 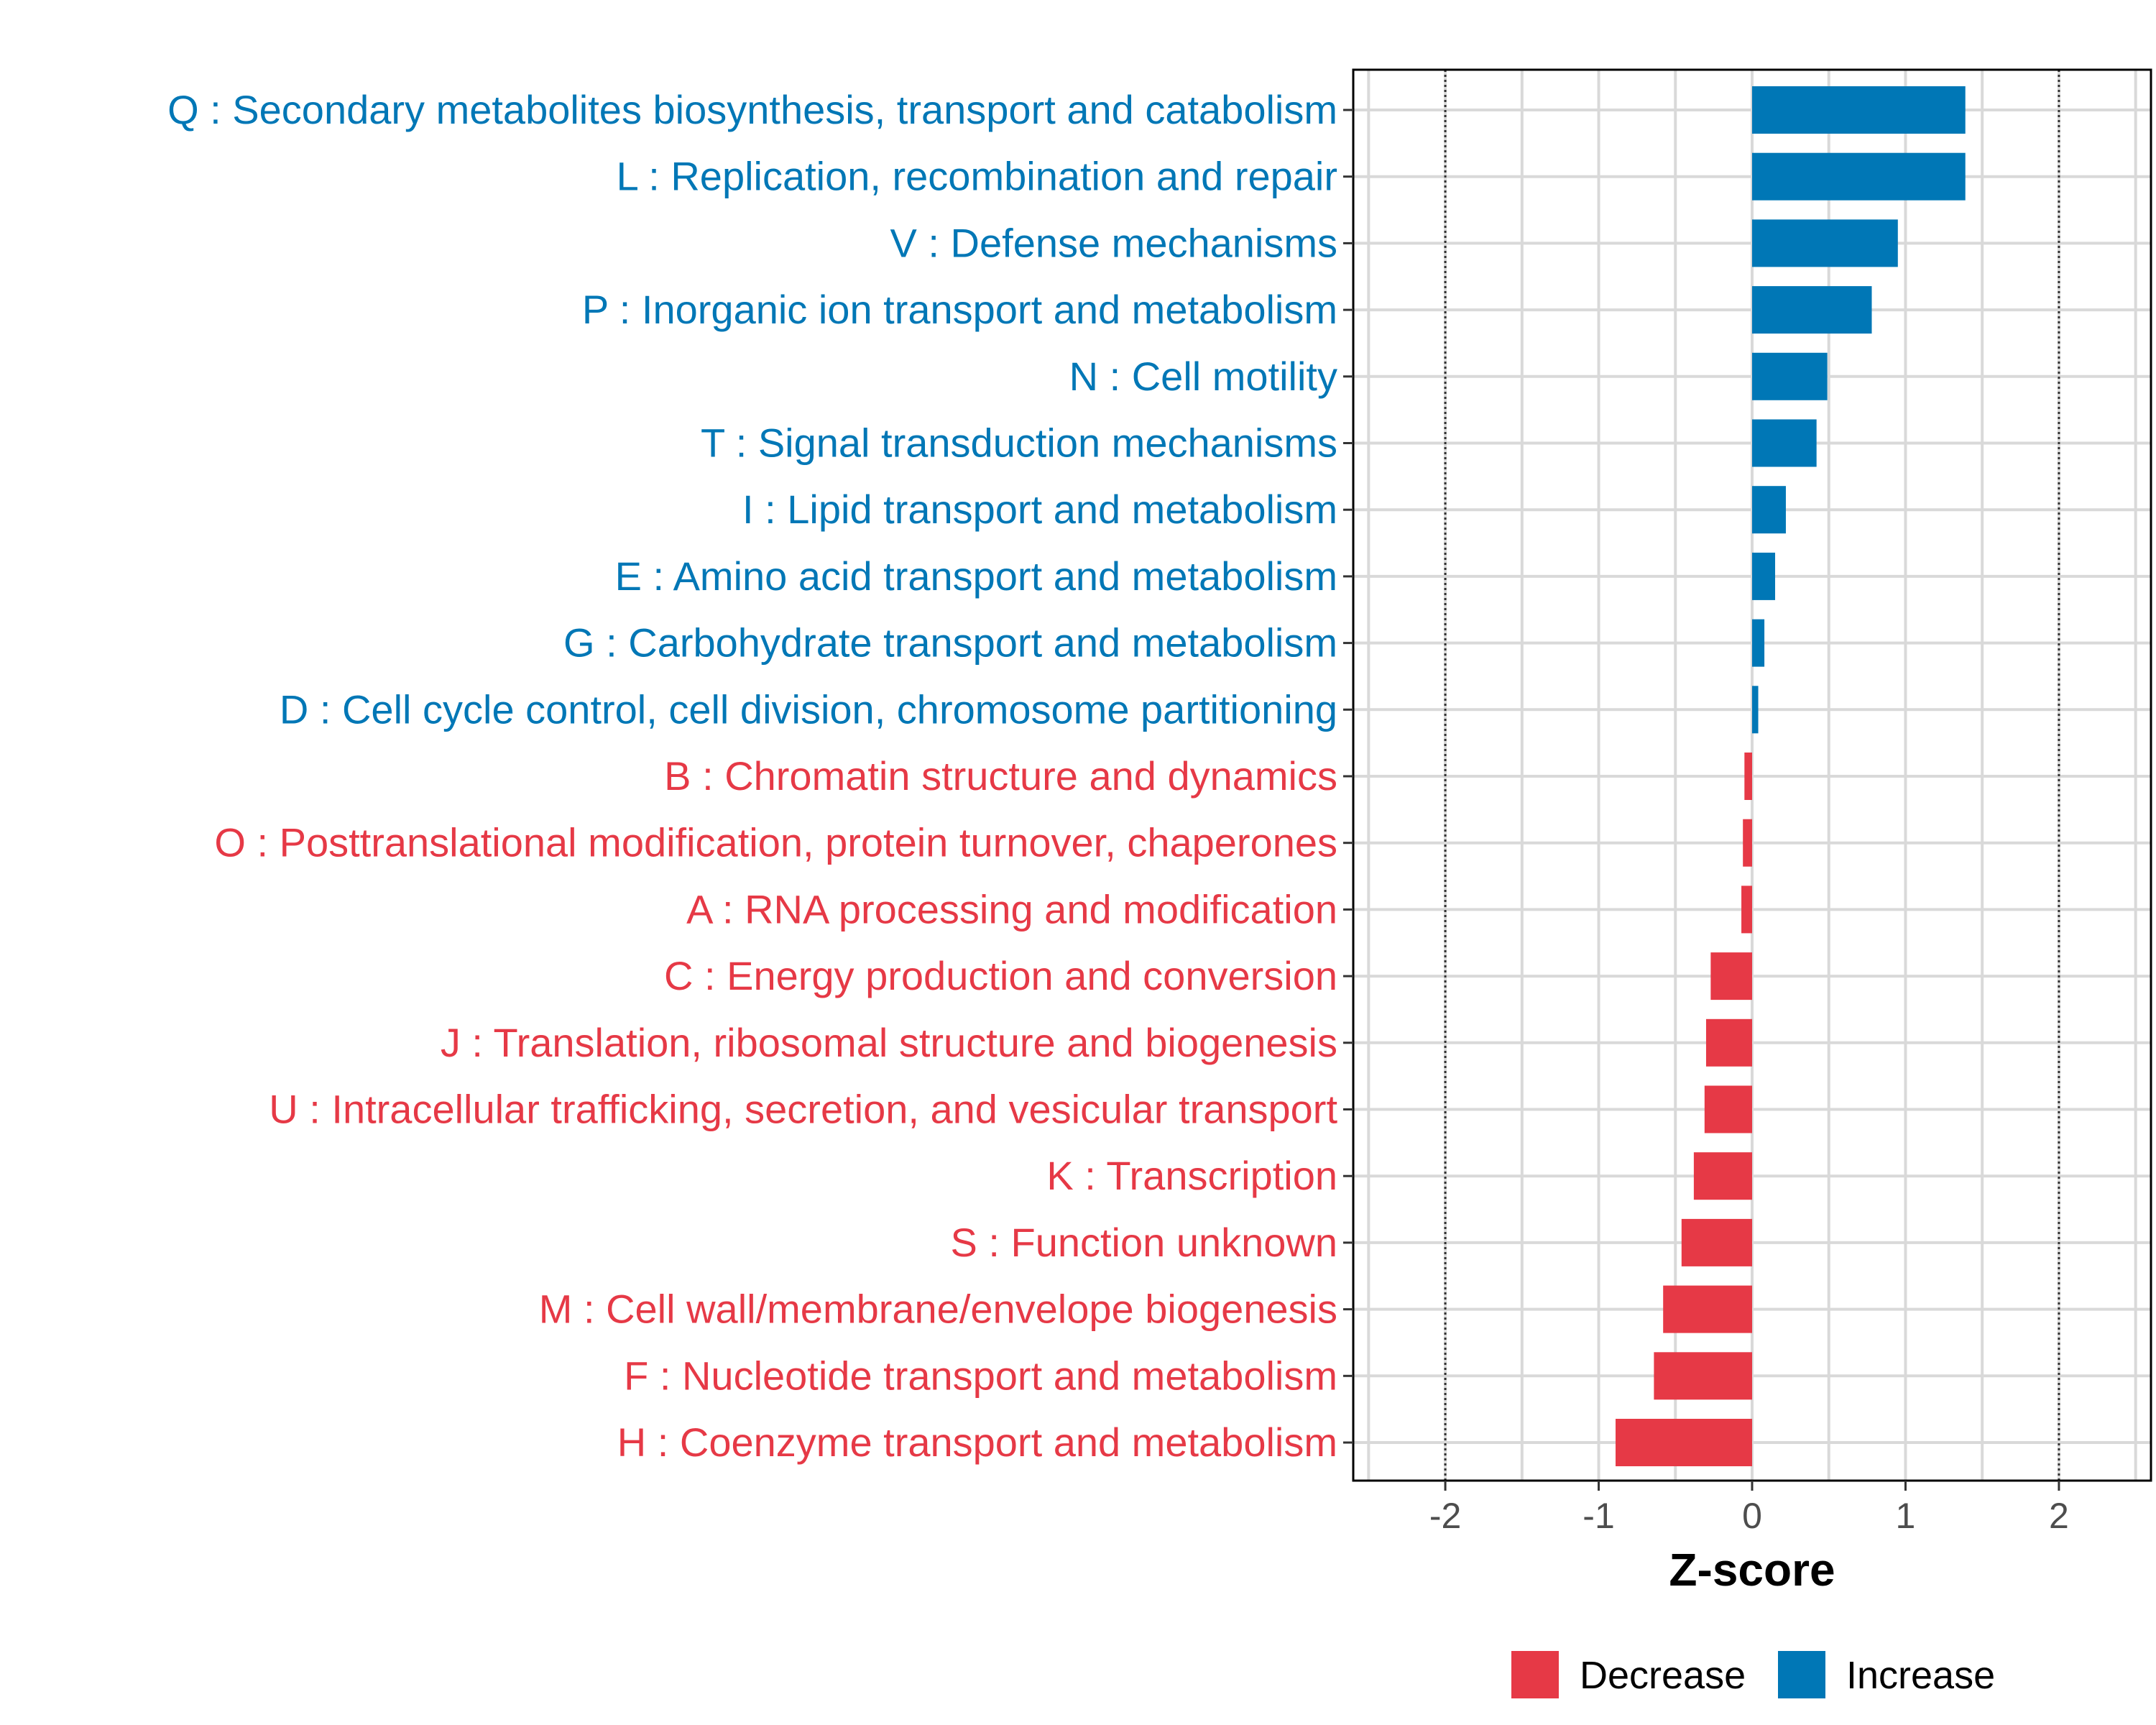 What do you see at coordinates (1801, 1674) in the screenshot?
I see `legend-key-increase` at bounding box center [1801, 1674].